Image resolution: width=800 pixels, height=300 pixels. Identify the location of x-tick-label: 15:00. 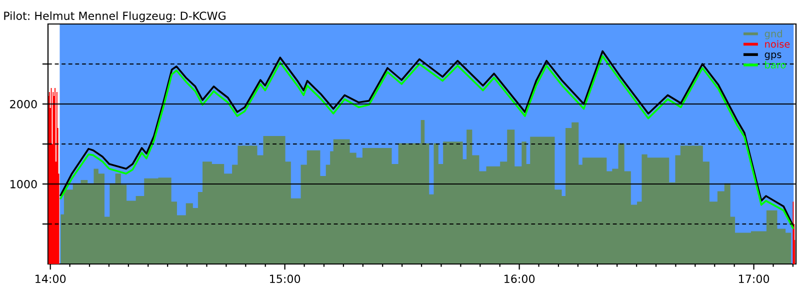
(285, 279).